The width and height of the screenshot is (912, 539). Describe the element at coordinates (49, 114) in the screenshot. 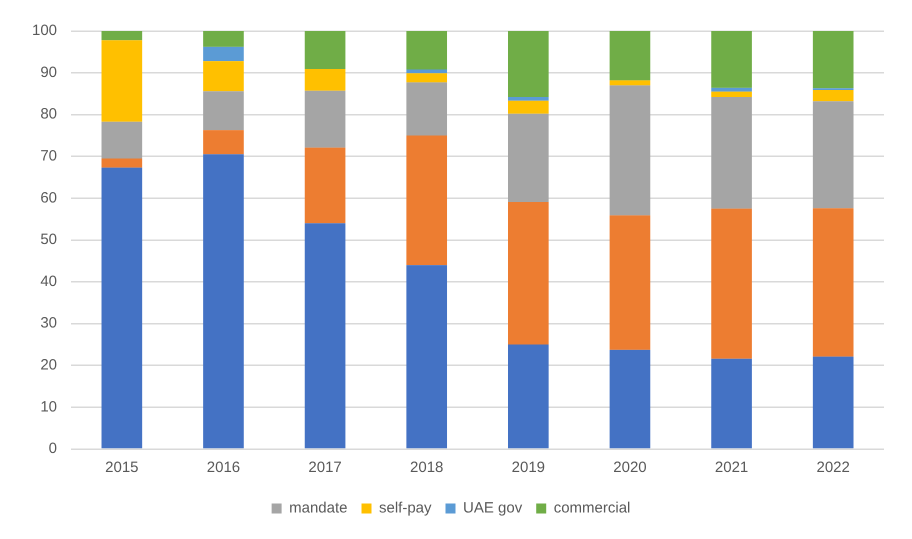

I see `y-tick-label: 80` at that location.